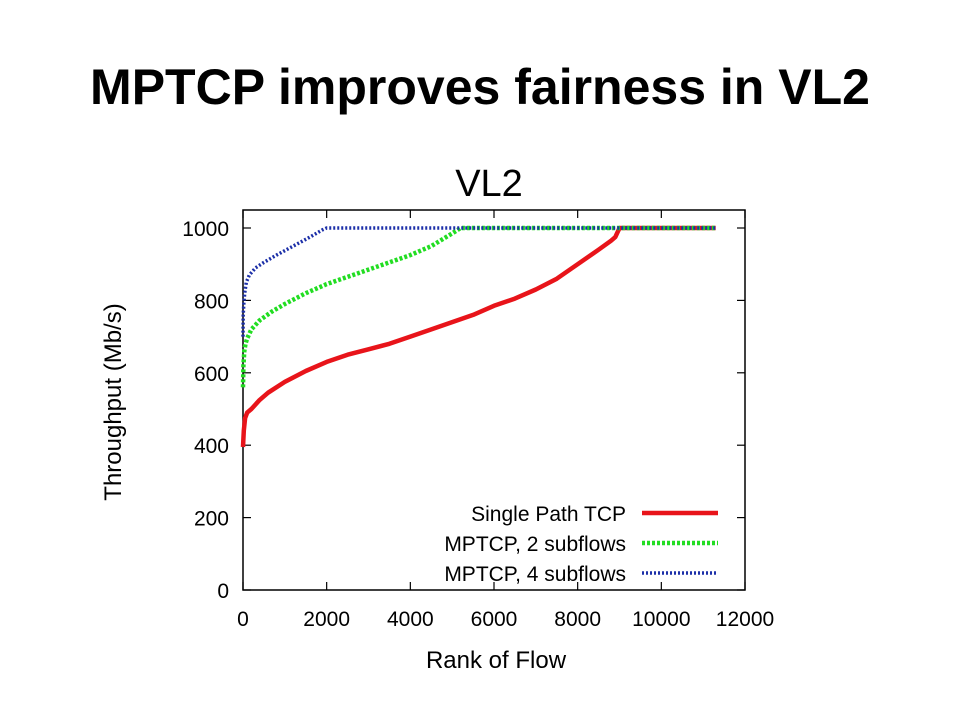 The height and width of the screenshot is (720, 960). Describe the element at coordinates (211, 301) in the screenshot. I see `y-tick-label: 800` at that location.